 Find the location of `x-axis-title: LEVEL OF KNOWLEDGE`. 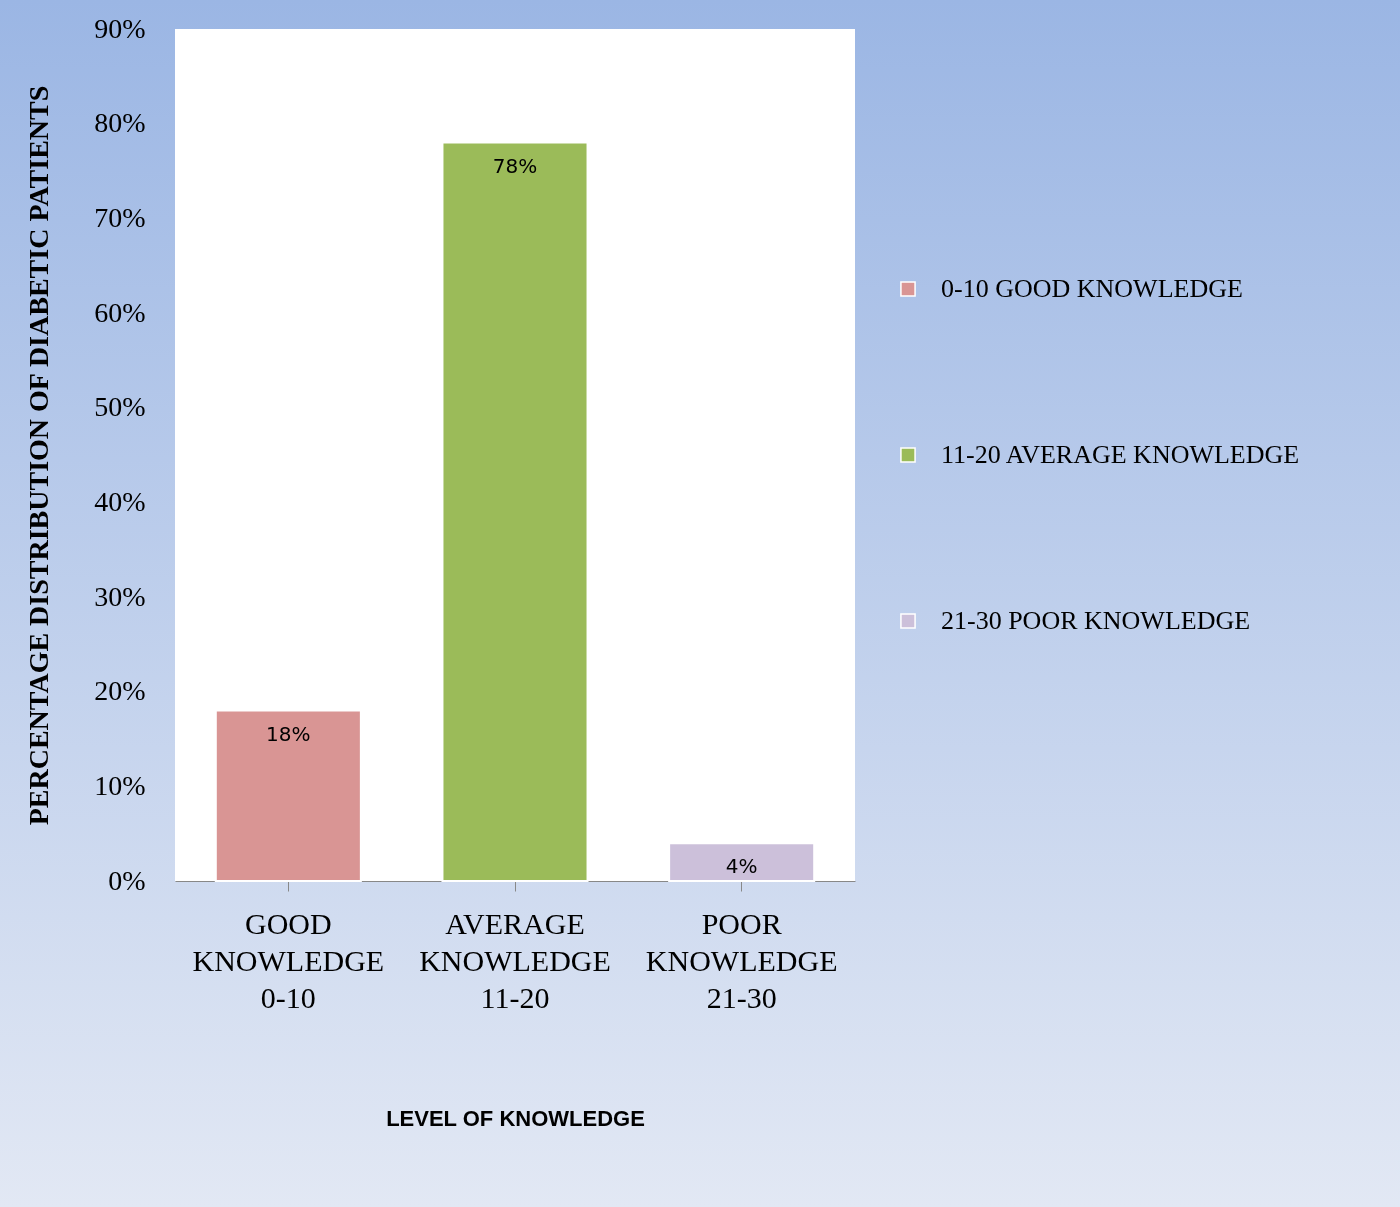

x-axis-title: LEVEL OF KNOWLEDGE is located at coordinates (515, 1118).